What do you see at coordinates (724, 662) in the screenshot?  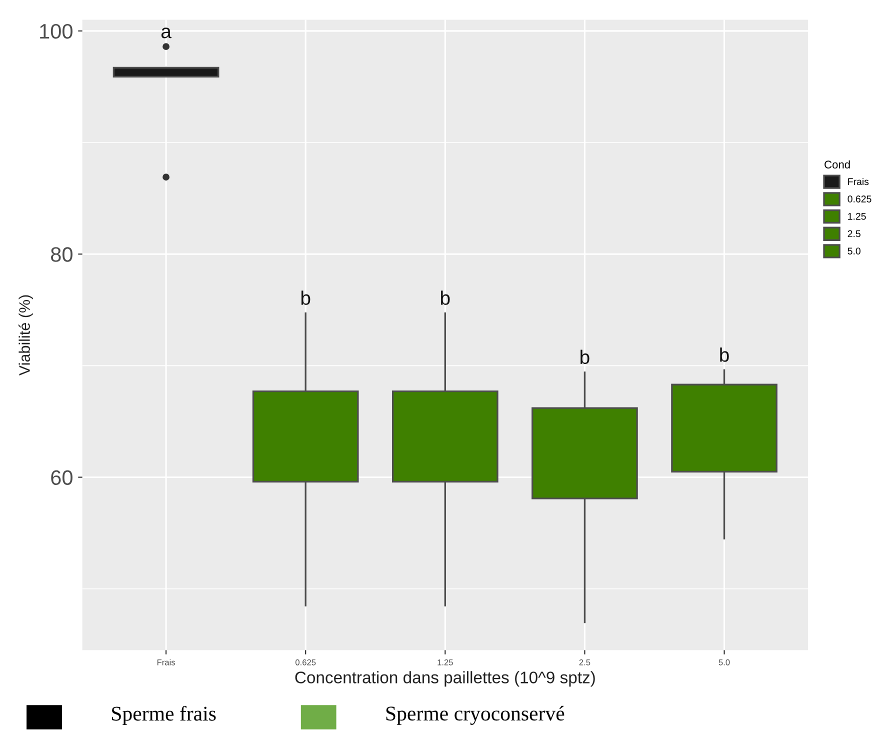 I see `x-tick-label: 5.0` at bounding box center [724, 662].